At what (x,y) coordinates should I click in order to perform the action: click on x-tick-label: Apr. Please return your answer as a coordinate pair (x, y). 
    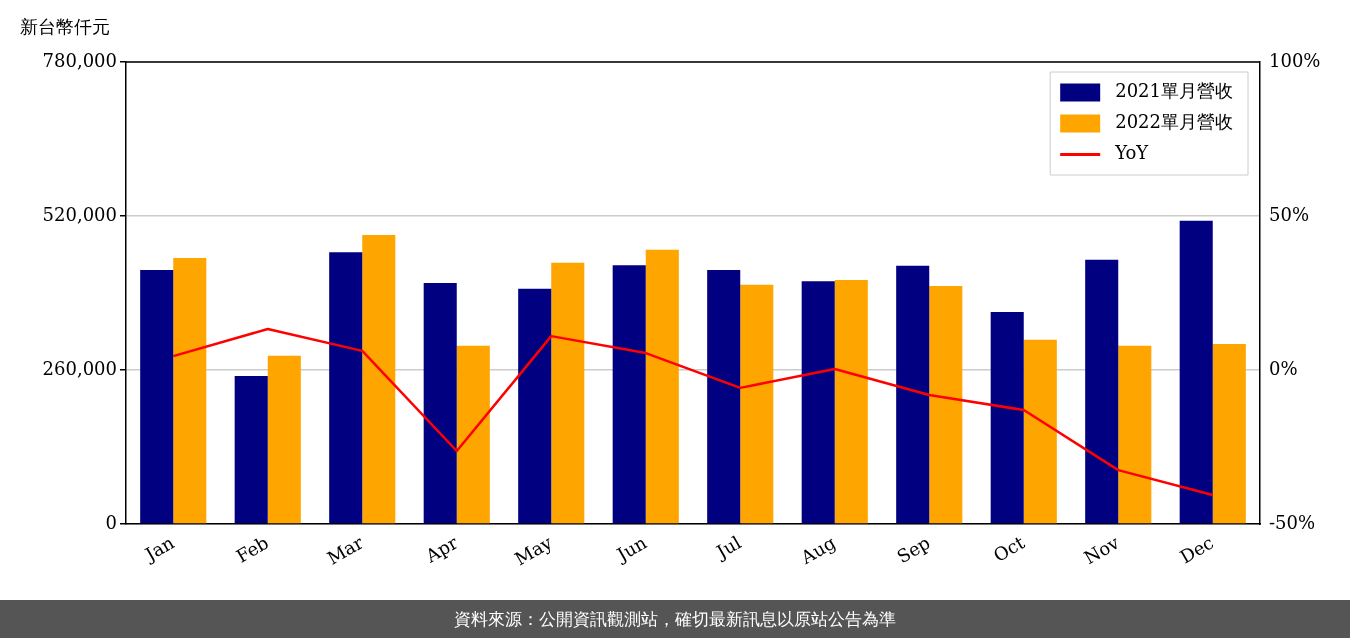
    Looking at the image, I should click on (441, 549).